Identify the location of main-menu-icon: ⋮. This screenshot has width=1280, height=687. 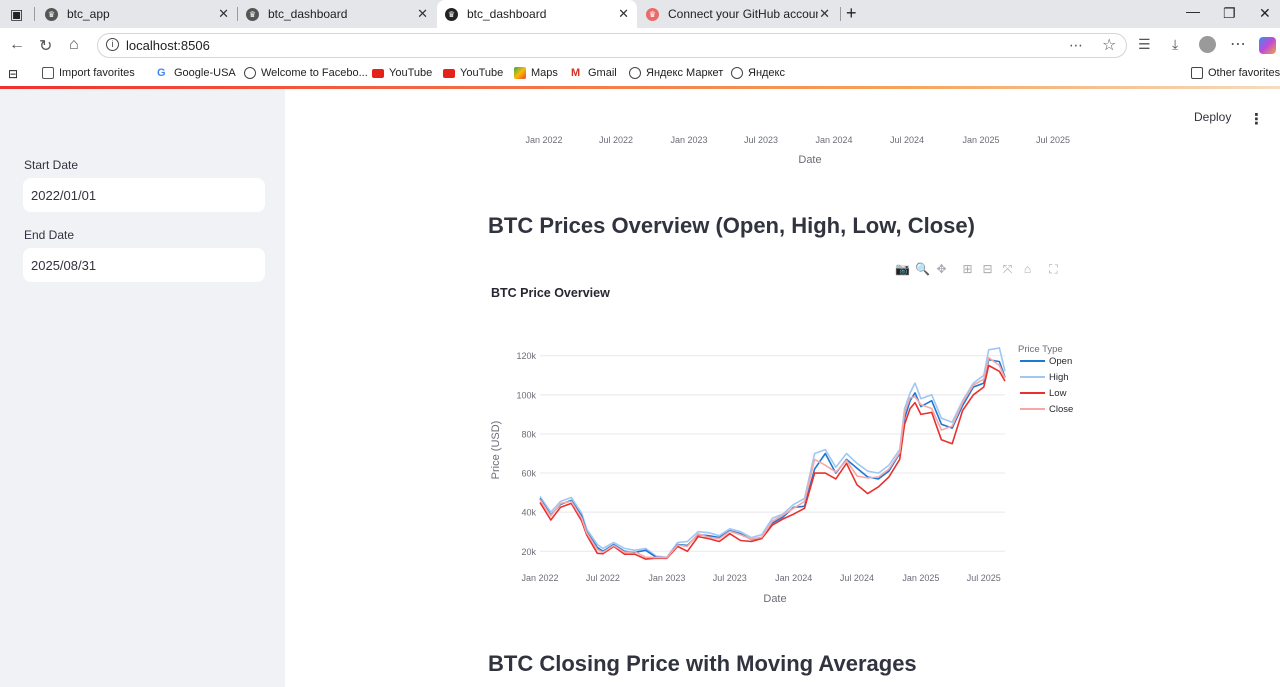
(1256, 119).